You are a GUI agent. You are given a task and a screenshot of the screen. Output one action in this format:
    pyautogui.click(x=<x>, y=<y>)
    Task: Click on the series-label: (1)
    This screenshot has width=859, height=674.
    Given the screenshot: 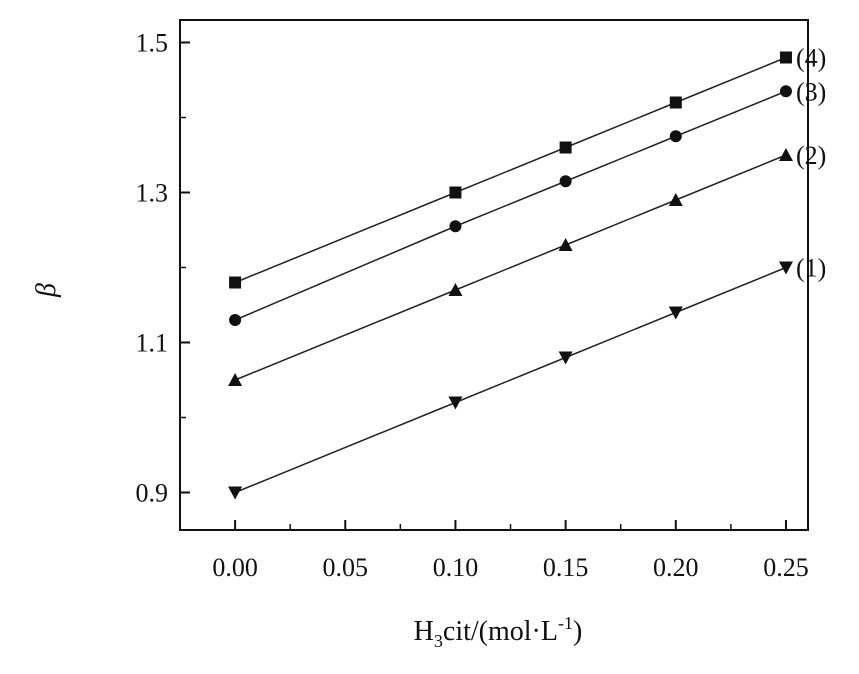 What is the action you would take?
    pyautogui.click(x=811, y=268)
    